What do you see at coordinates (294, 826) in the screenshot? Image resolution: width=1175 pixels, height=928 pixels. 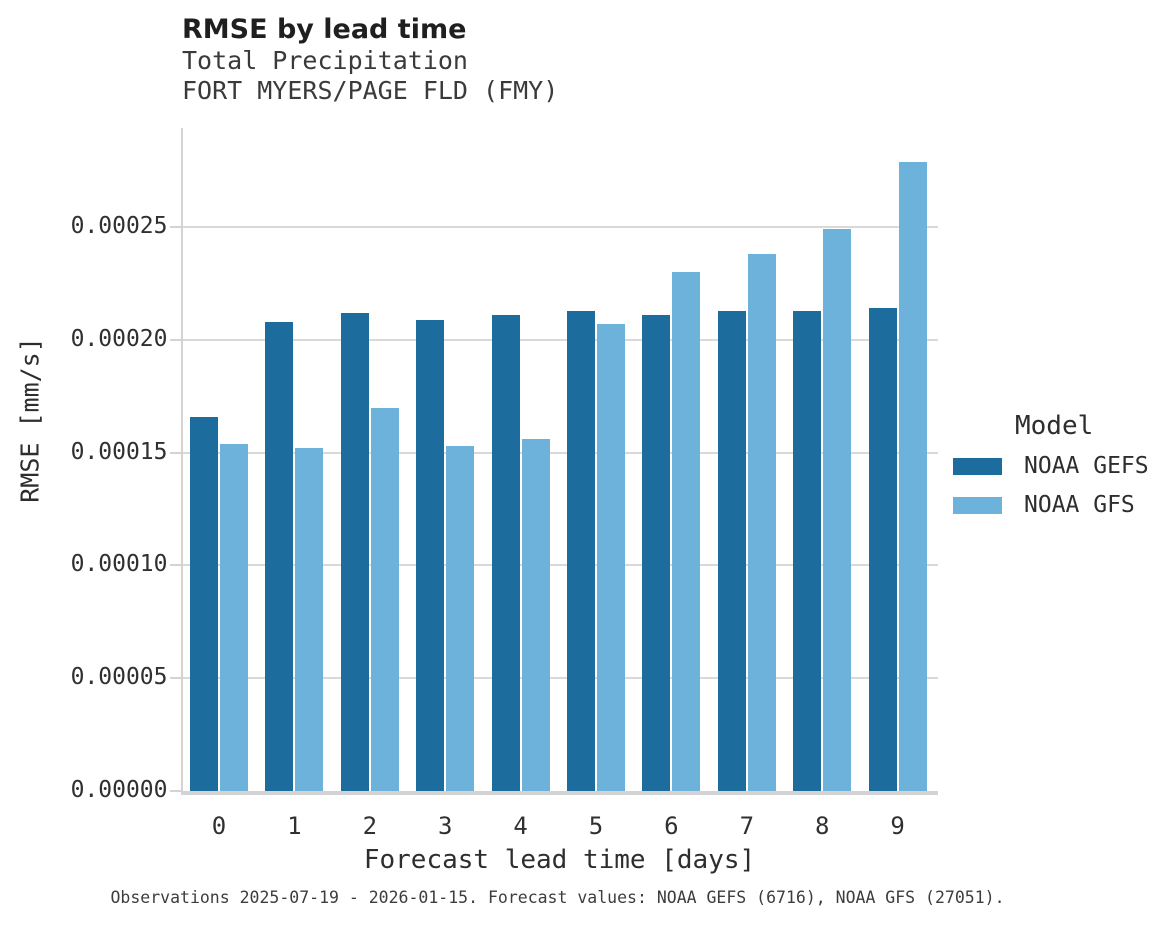 I see `x-tick-label: 1` at bounding box center [294, 826].